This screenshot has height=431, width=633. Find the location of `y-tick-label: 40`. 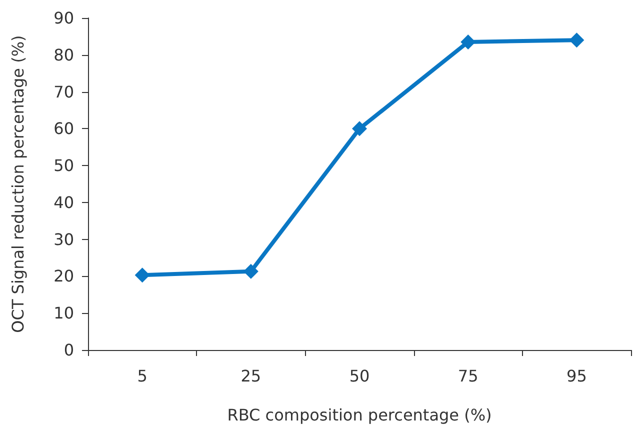

y-tick-label: 40 is located at coordinates (64, 202).